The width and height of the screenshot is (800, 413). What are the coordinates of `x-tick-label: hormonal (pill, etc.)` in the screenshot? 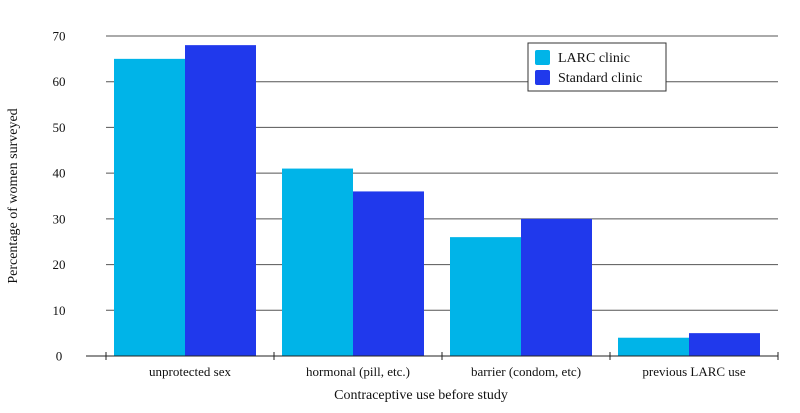 It's located at (358, 371).